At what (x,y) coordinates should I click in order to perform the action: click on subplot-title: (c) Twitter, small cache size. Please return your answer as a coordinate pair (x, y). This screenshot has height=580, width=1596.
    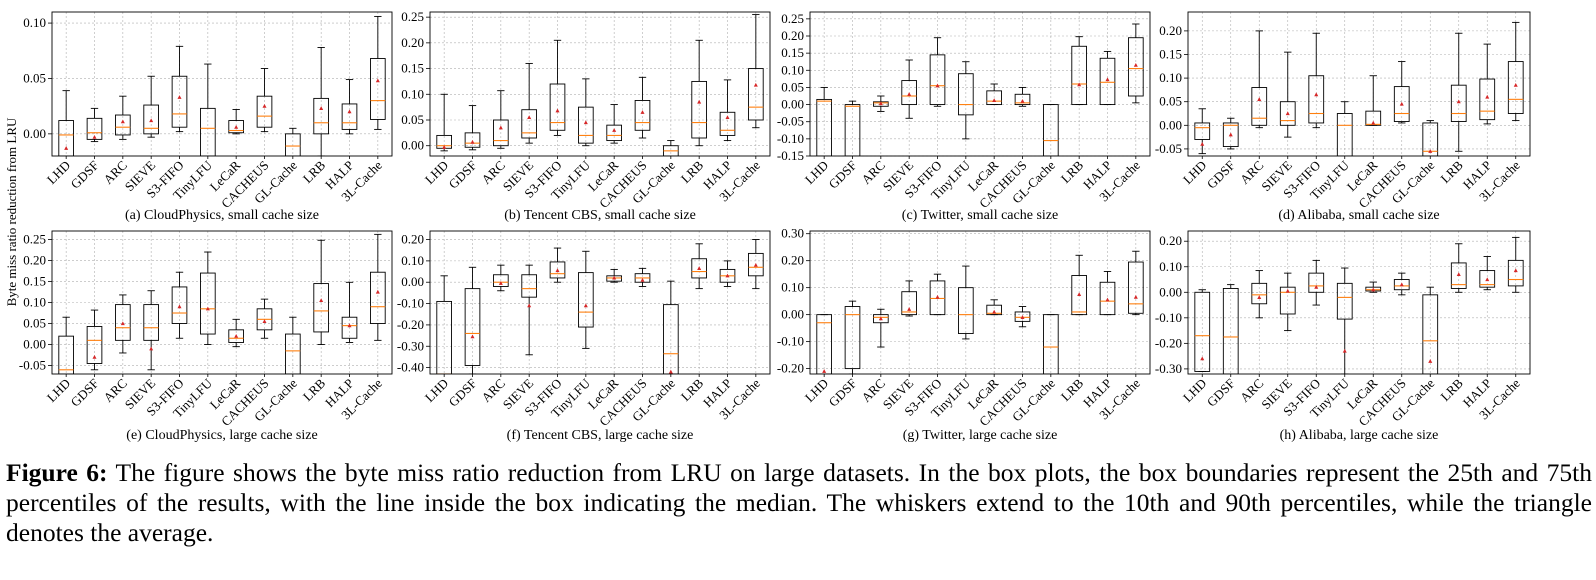
    Looking at the image, I should click on (980, 215).